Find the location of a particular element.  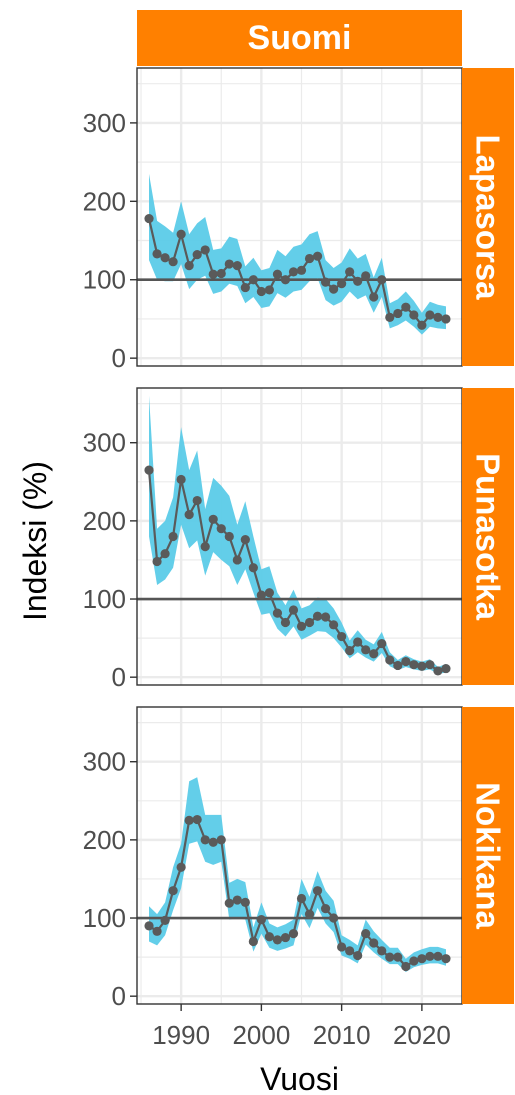

top-strip-background is located at coordinates (299, 38).